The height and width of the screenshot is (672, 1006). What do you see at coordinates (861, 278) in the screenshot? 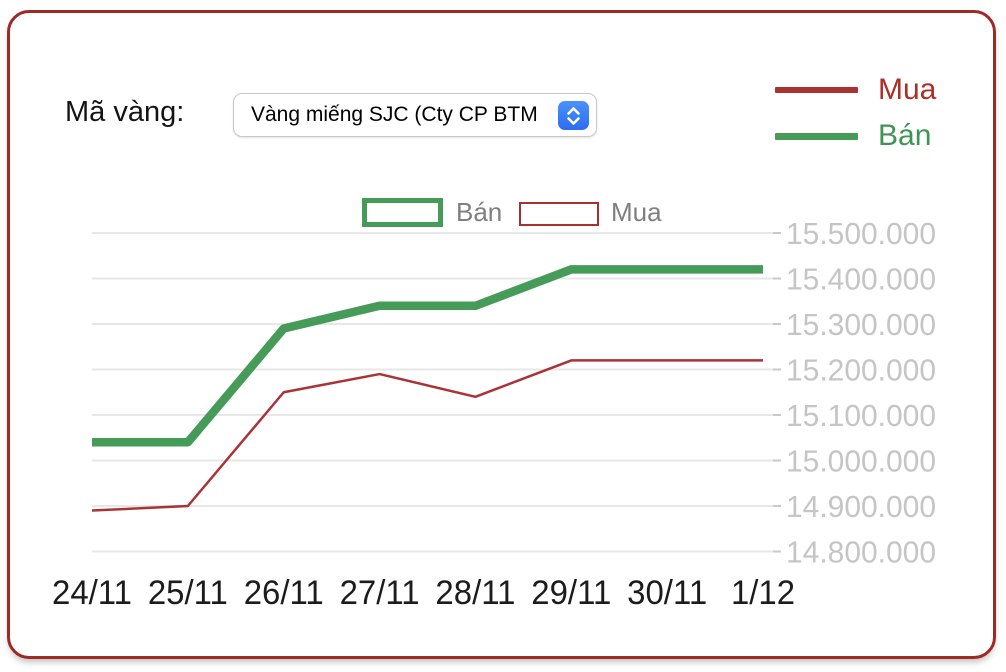
I see `y-axis-tick-label: 15.400.000` at bounding box center [861, 278].